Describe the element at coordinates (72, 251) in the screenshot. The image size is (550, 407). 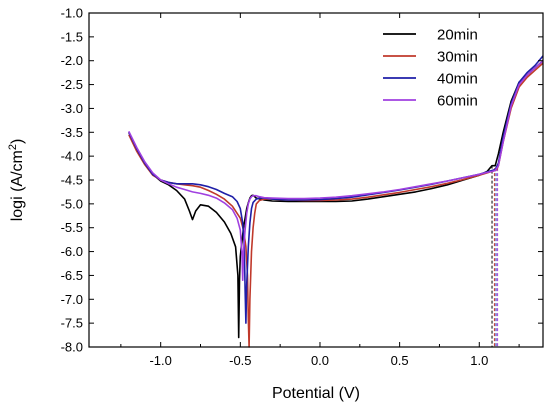
I see `y-tick-label: -6.0` at that location.